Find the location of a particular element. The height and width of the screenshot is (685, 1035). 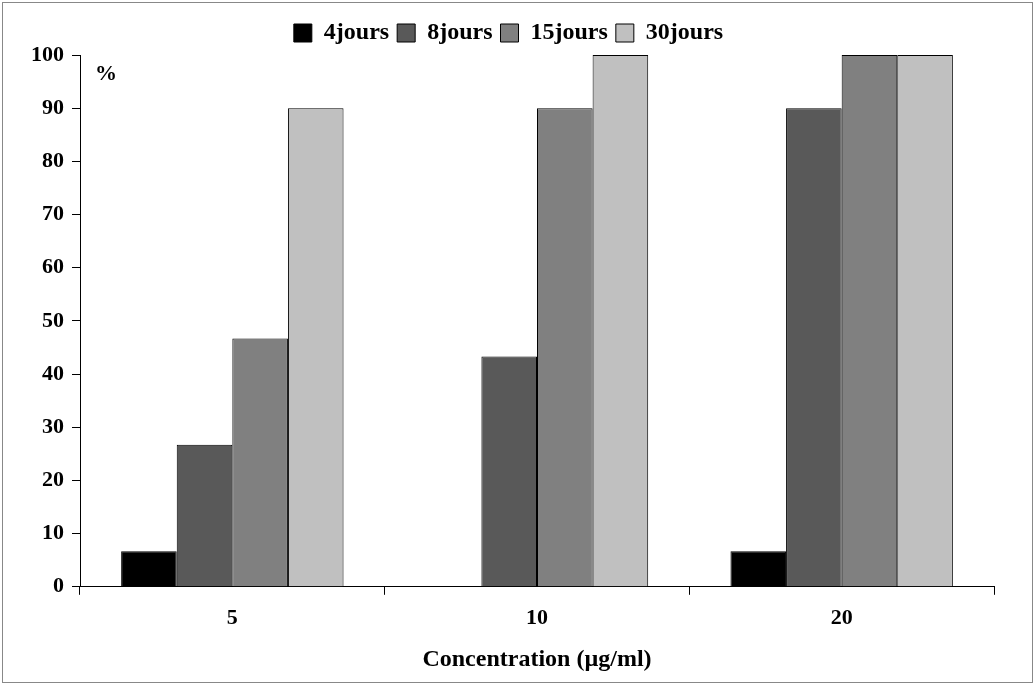

y-tick-label: 90 is located at coordinates (53, 106).